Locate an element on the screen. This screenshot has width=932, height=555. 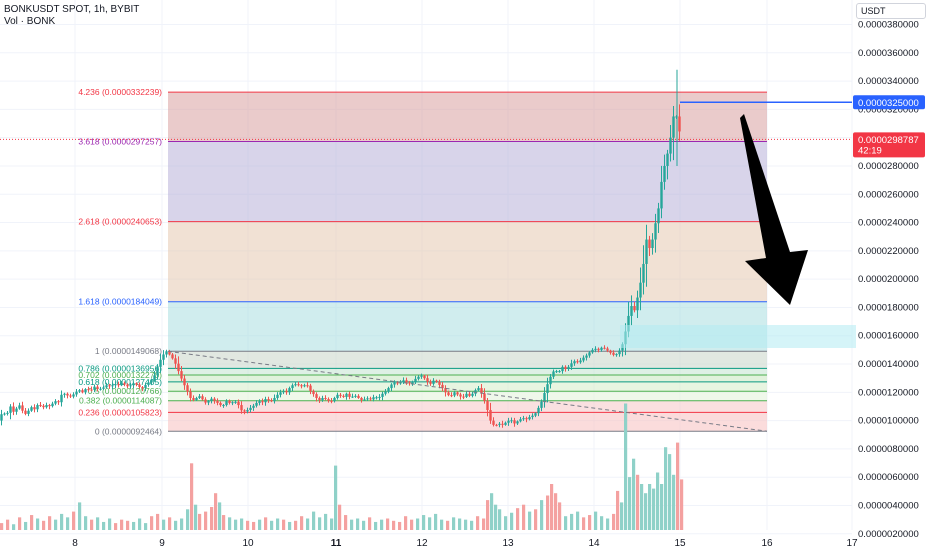
price-tick-label: 0.0000320000 is located at coordinates (888, 109).